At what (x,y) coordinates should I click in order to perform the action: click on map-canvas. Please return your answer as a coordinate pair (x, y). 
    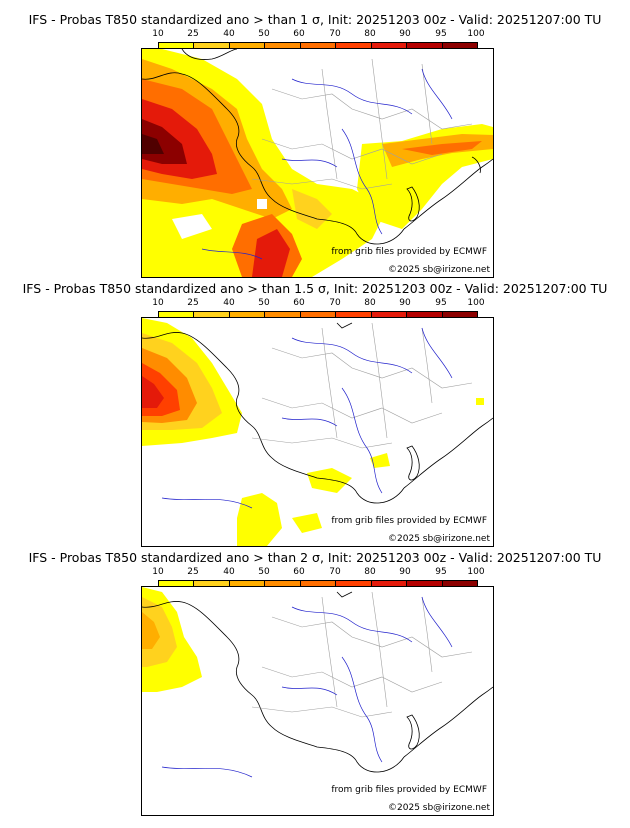
    Looking at the image, I should click on (317, 682).